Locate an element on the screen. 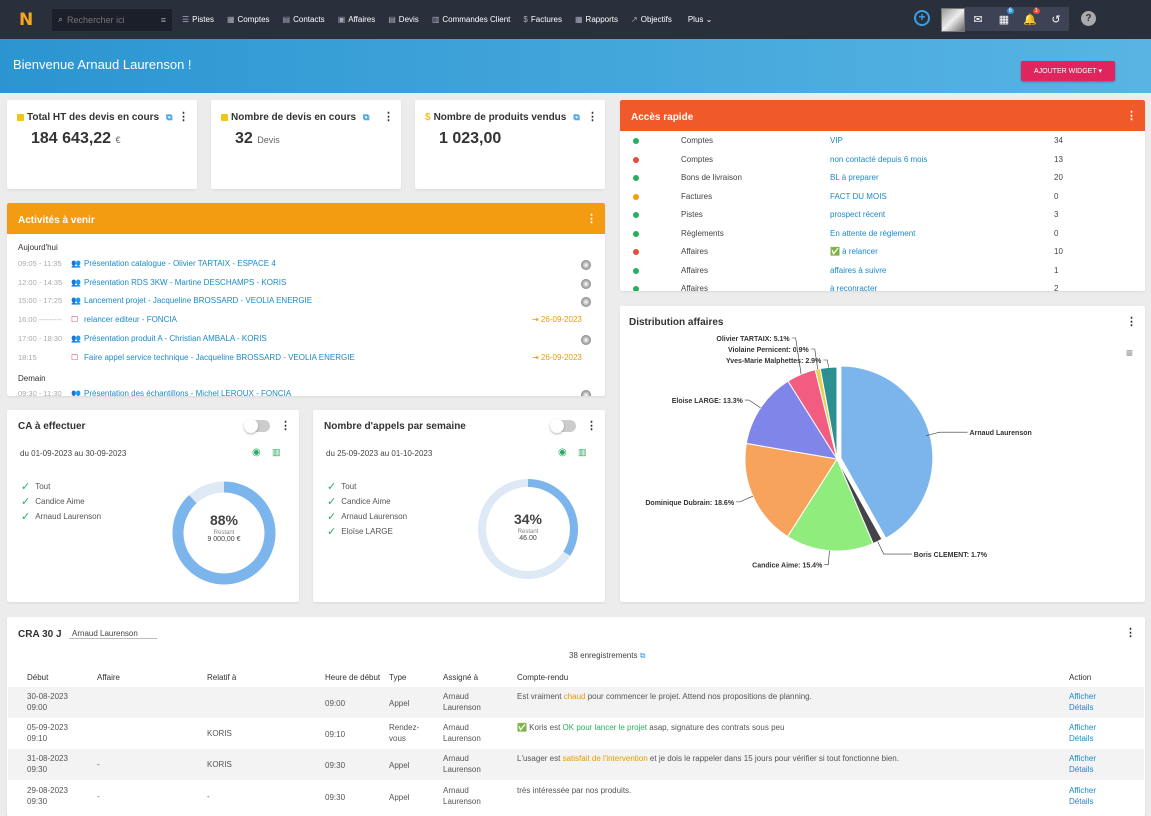 Image resolution: width=1151 pixels, height=816 pixels. bell-icon: 🔔 1 is located at coordinates (1030, 19).